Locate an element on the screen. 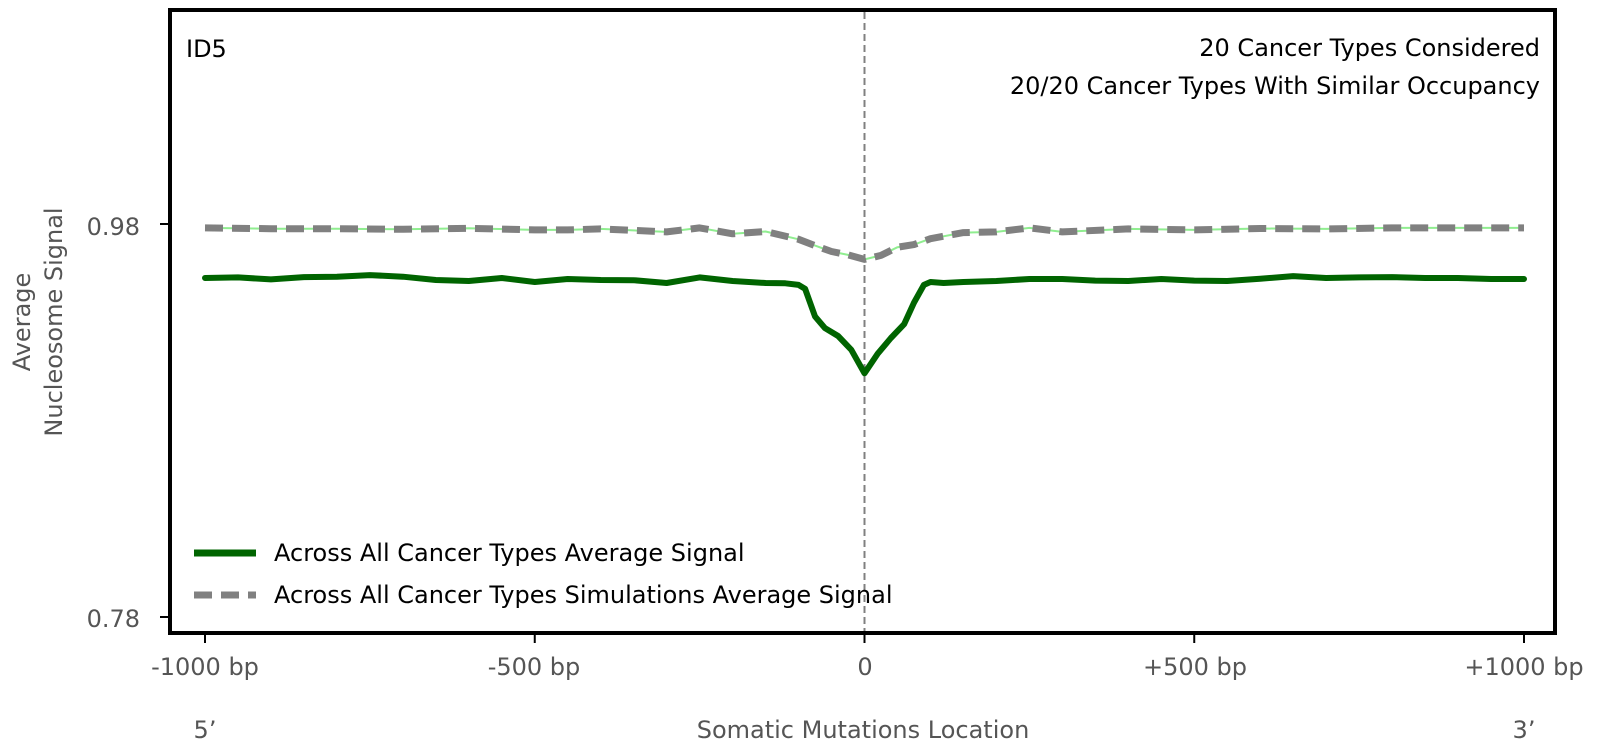 This screenshot has width=1603, height=756. series-simulated-line is located at coordinates (864, 243).